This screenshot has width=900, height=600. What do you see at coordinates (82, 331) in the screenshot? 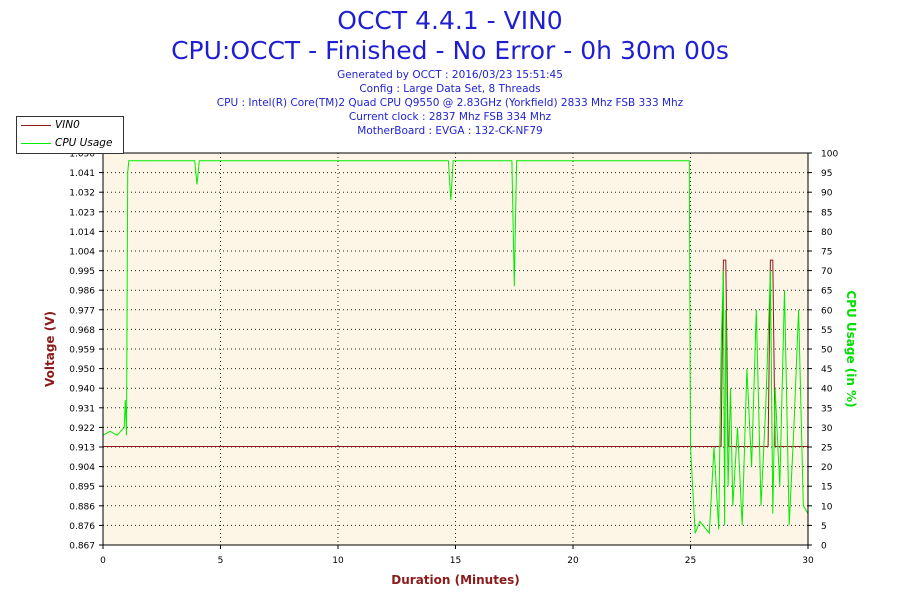
I see `y-tick-label: 0.968` at bounding box center [82, 331].